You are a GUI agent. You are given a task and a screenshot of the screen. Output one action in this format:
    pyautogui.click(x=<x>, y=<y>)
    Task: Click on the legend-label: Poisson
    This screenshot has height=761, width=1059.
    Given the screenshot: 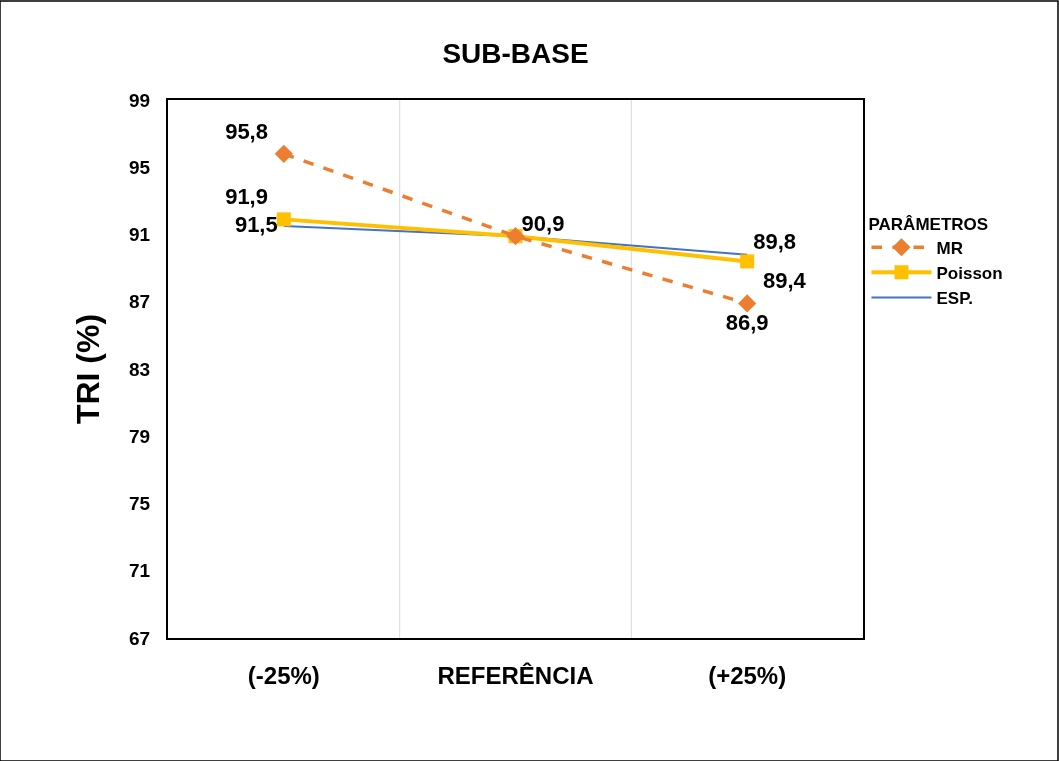 What is the action you would take?
    pyautogui.click(x=969, y=273)
    